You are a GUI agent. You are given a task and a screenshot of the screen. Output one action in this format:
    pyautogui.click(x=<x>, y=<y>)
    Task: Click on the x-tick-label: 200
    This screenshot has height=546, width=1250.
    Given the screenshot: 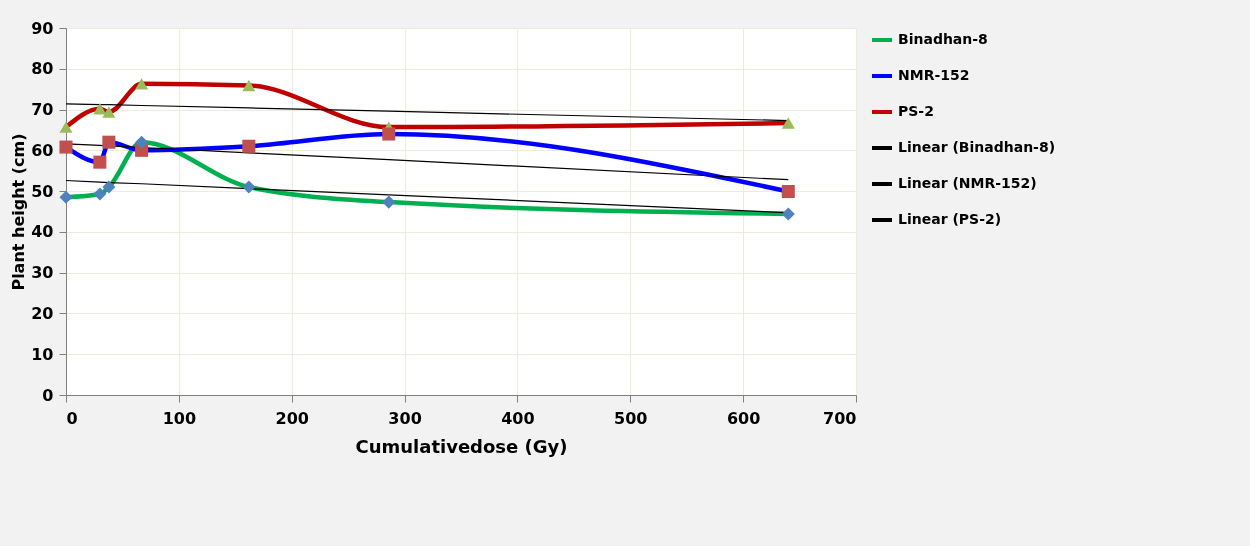 What is the action you would take?
    pyautogui.click(x=292, y=418)
    